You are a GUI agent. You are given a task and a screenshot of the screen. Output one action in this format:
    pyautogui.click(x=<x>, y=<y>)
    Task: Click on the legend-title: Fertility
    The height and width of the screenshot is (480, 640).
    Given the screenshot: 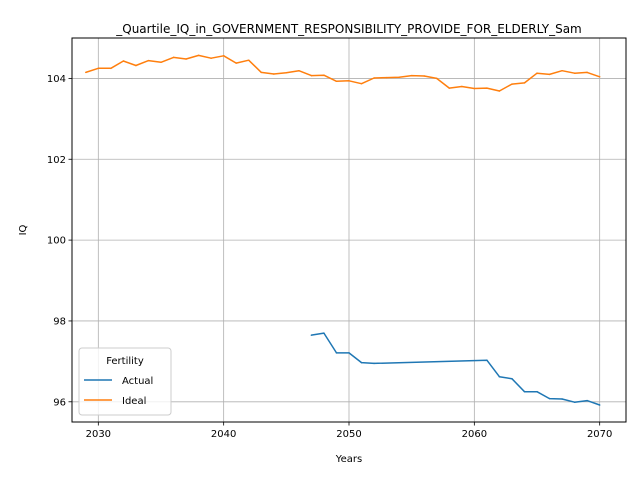 What is the action you would take?
    pyautogui.click(x=125, y=361)
    